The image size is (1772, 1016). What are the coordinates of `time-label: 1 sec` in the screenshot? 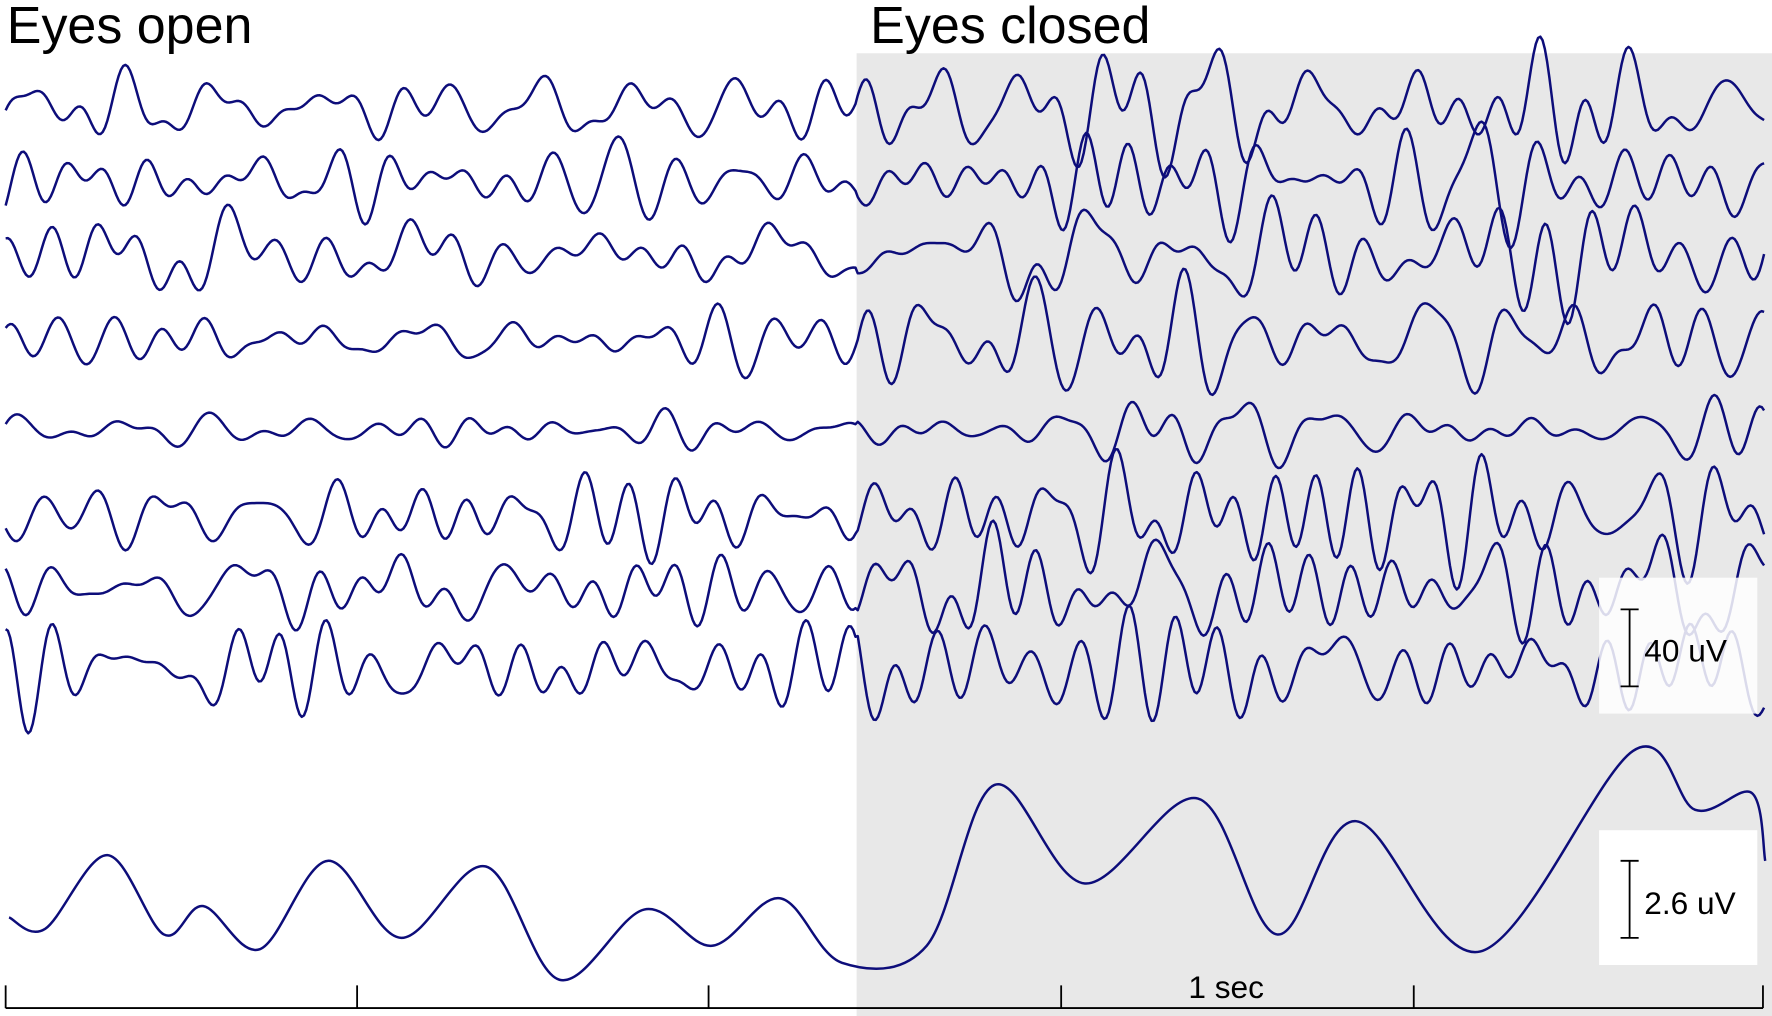 It's located at (1226, 987).